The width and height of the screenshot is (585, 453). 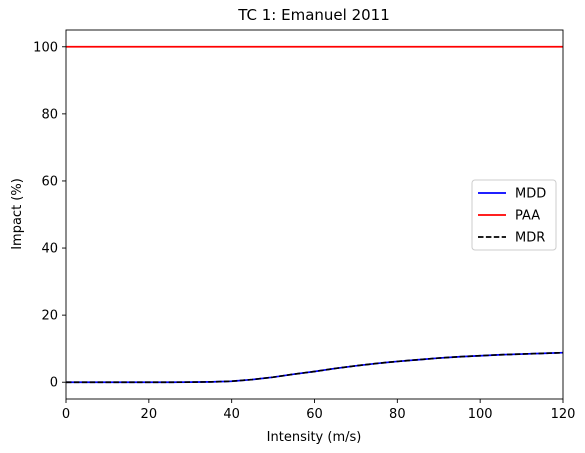 I want to click on x-tick-label: 20, so click(x=149, y=414).